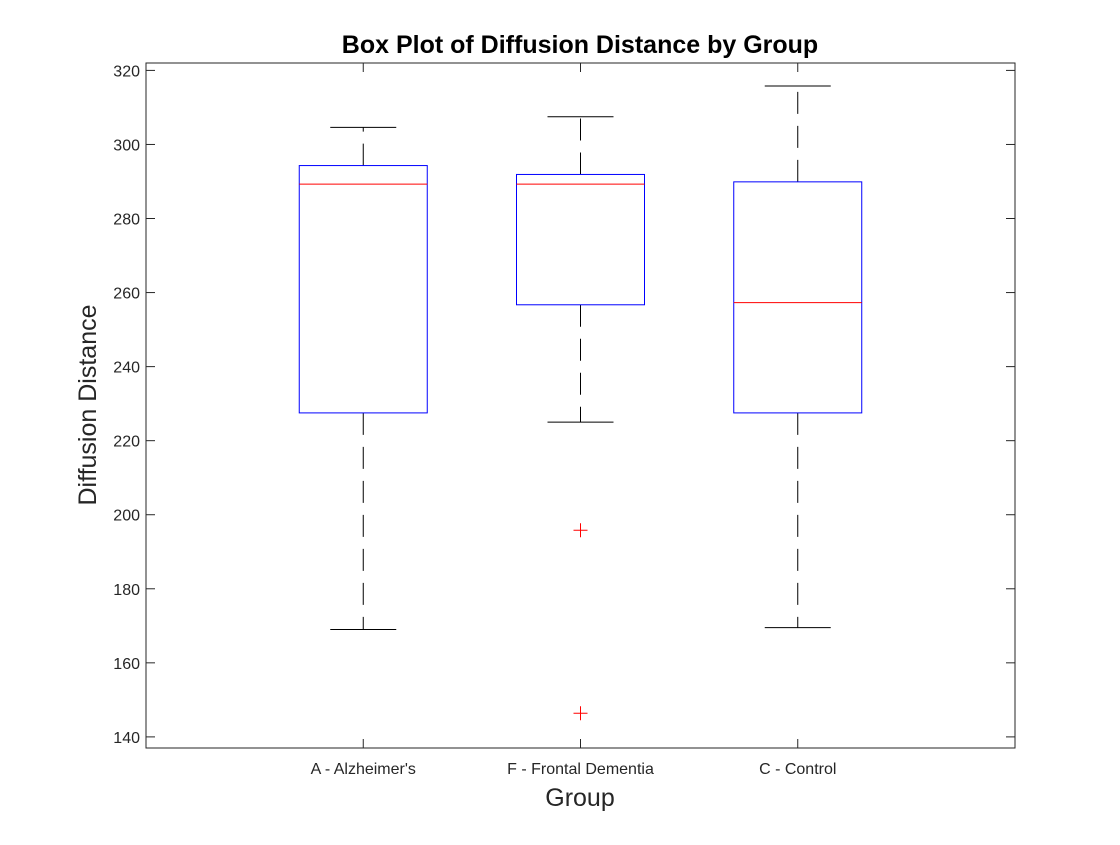 Image resolution: width=1120 pixels, height=845 pixels. Describe the element at coordinates (126, 71) in the screenshot. I see `y-tick-label: 320` at that location.